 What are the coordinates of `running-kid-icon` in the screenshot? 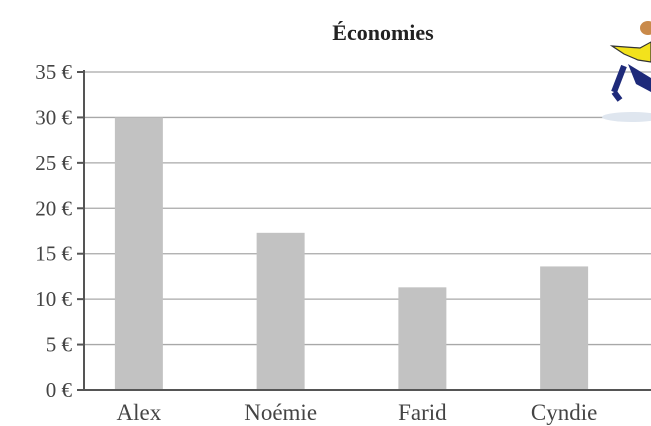 It's located at (626, 71).